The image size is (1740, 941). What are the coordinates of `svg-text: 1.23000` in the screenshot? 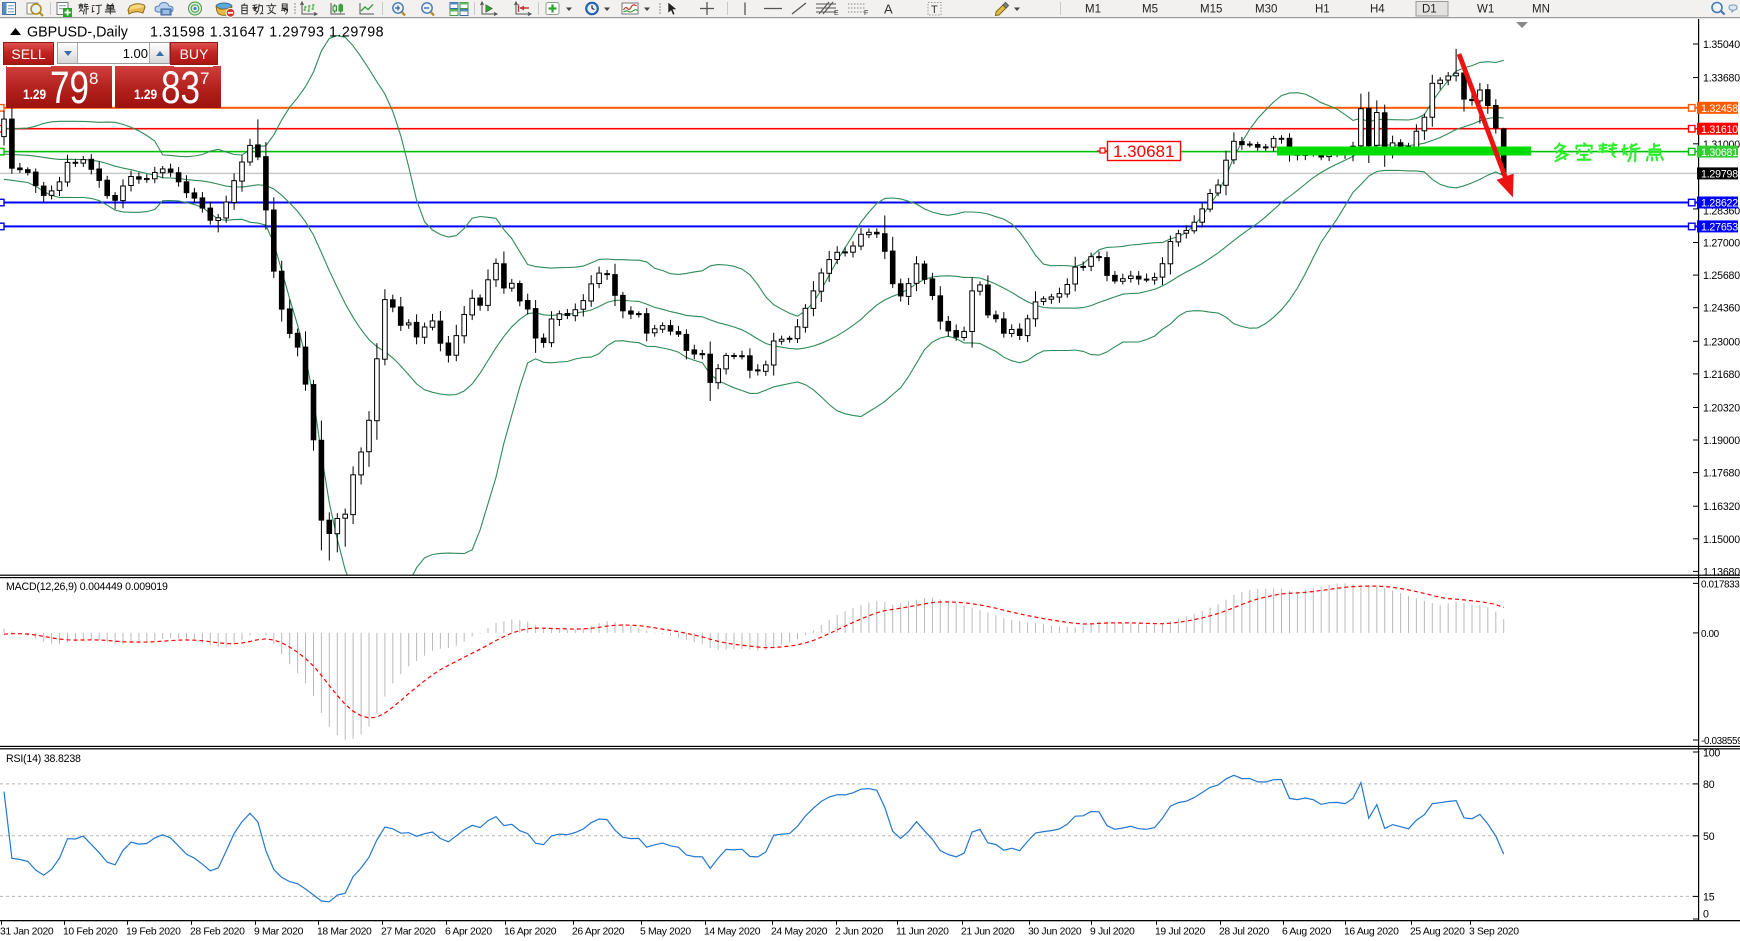 It's located at (1721, 342).